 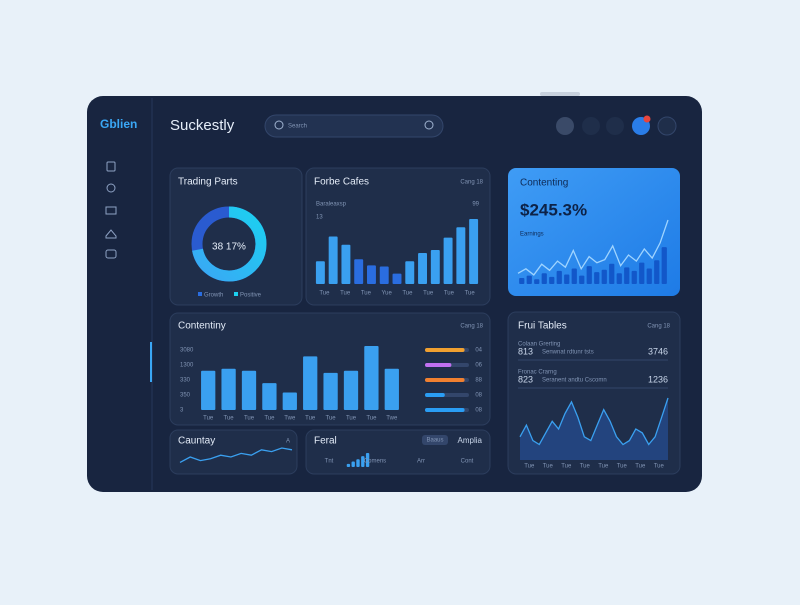 What do you see at coordinates (288, 442) in the screenshot?
I see `card-badge: A` at bounding box center [288, 442].